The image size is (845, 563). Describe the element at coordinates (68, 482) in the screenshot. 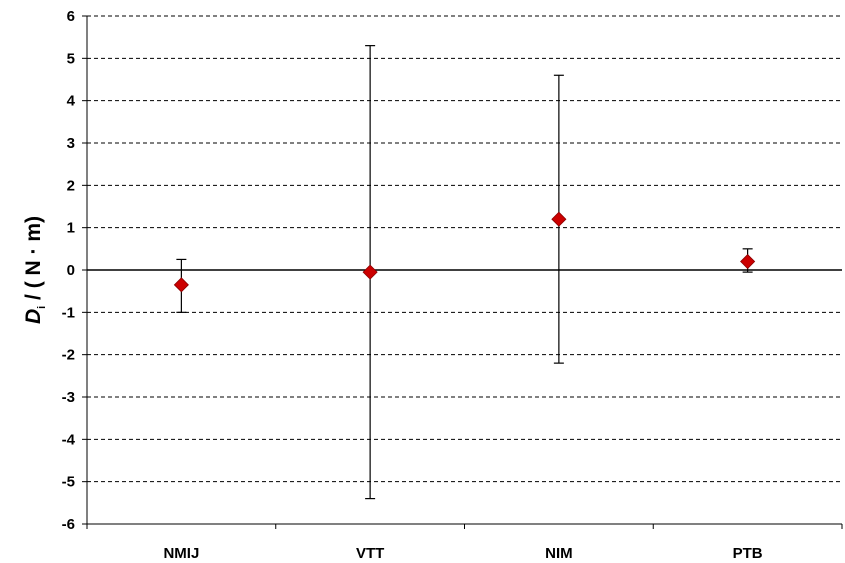

I see `y-tick-label: -5` at that location.